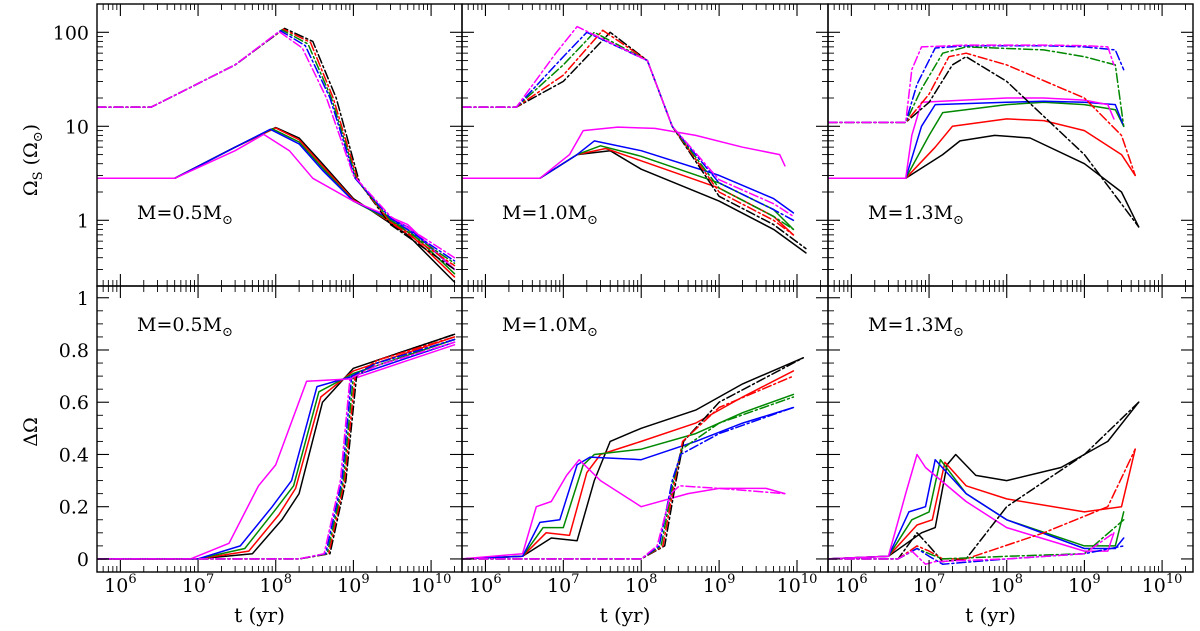 This screenshot has width=1200, height=631. I want to click on series-green-solid-top-right, so click(976, 140).